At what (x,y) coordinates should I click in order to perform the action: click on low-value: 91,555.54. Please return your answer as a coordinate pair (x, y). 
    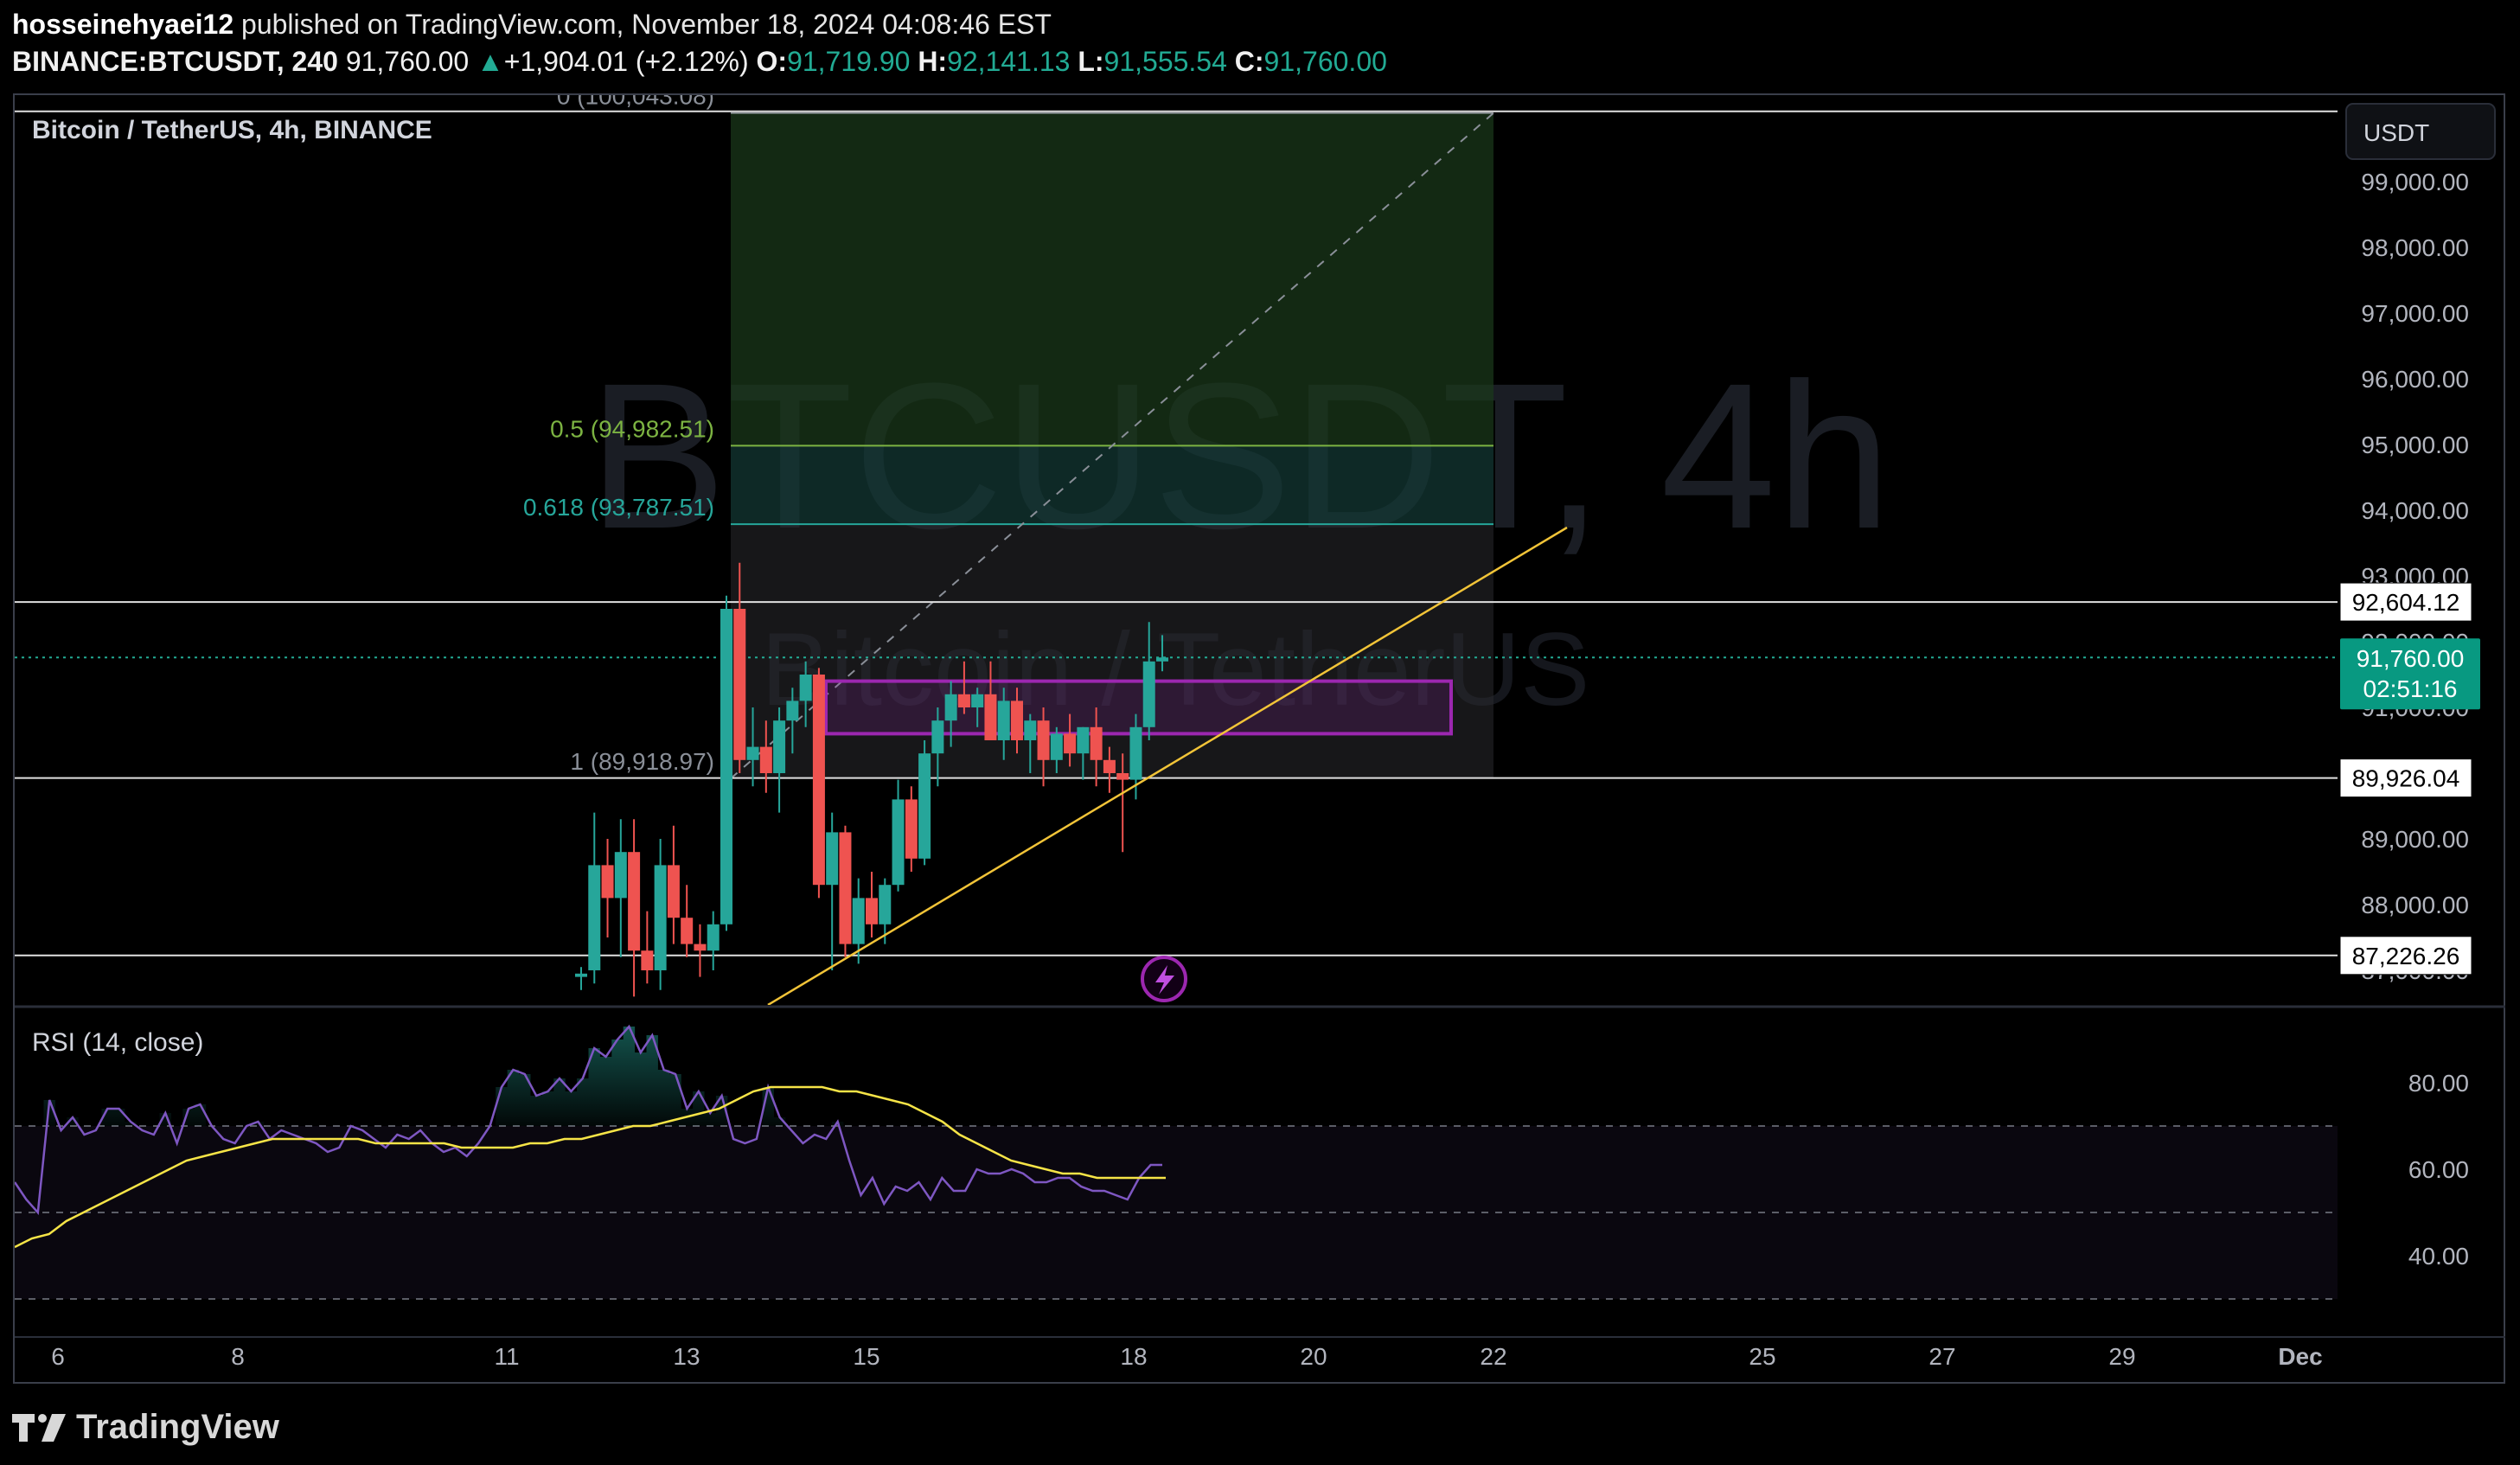
    Looking at the image, I should click on (1165, 61).